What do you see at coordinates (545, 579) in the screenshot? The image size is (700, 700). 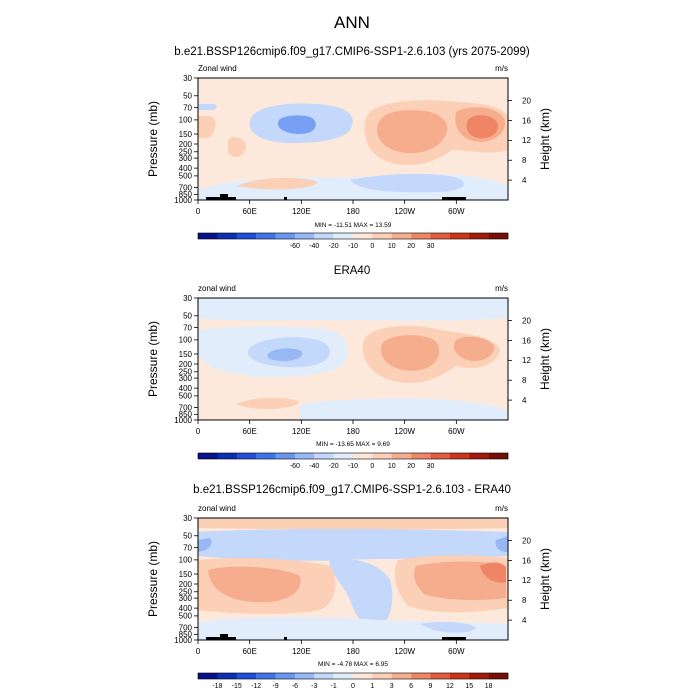 I see `panel-3-y2label: Height (km)` at bounding box center [545, 579].